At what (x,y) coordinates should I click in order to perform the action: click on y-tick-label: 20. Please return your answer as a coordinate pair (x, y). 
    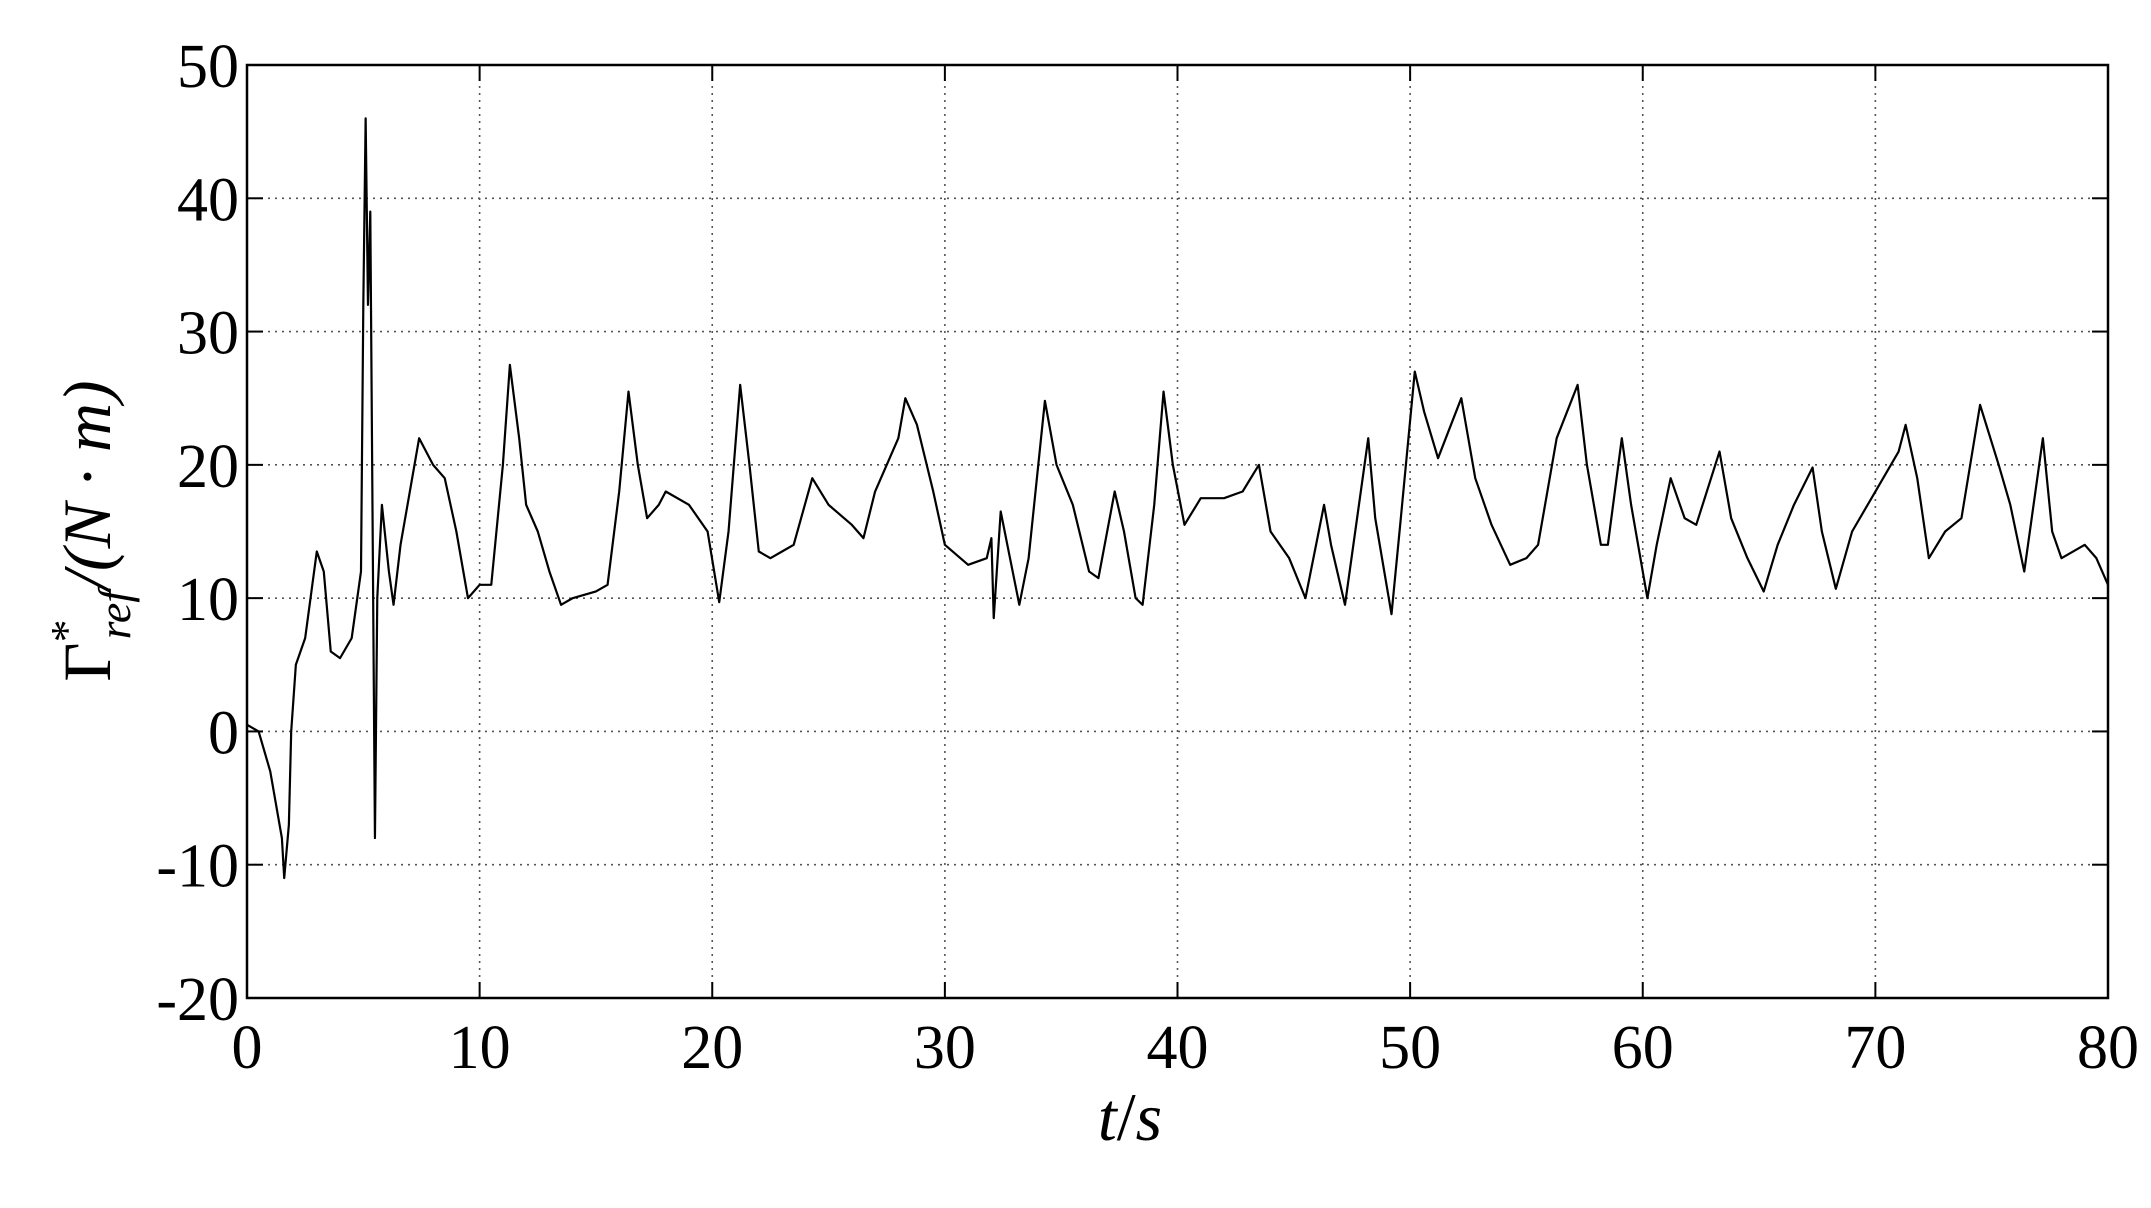
    Looking at the image, I should click on (208, 467).